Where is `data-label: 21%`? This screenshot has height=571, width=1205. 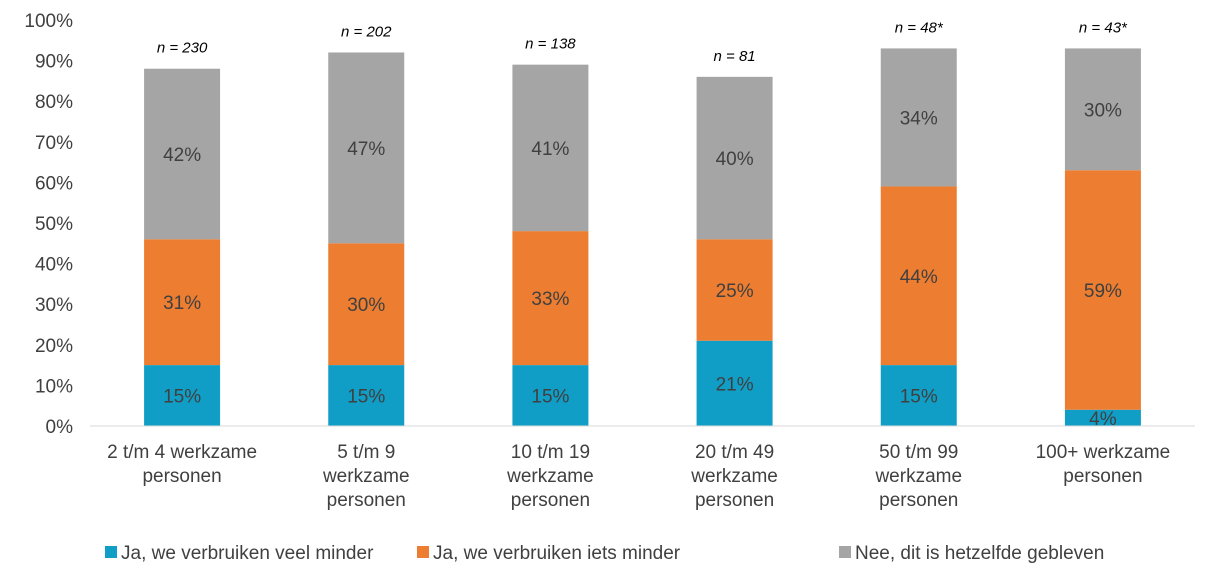
data-label: 21% is located at coordinates (735, 384).